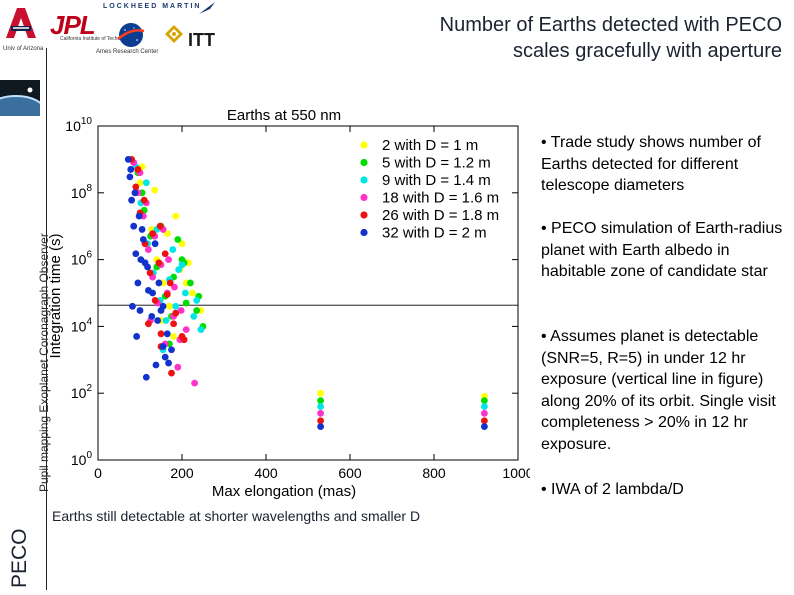 Image resolution: width=794 pixels, height=595 pixels. I want to click on y-tick-label: 10⁸, so click(82, 192).